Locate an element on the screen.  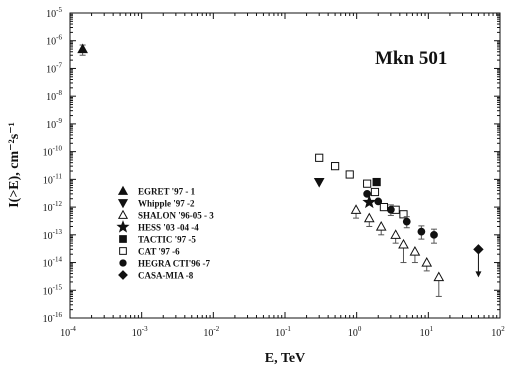
legend-label: CASA-MIA -8 is located at coordinates (166, 276).